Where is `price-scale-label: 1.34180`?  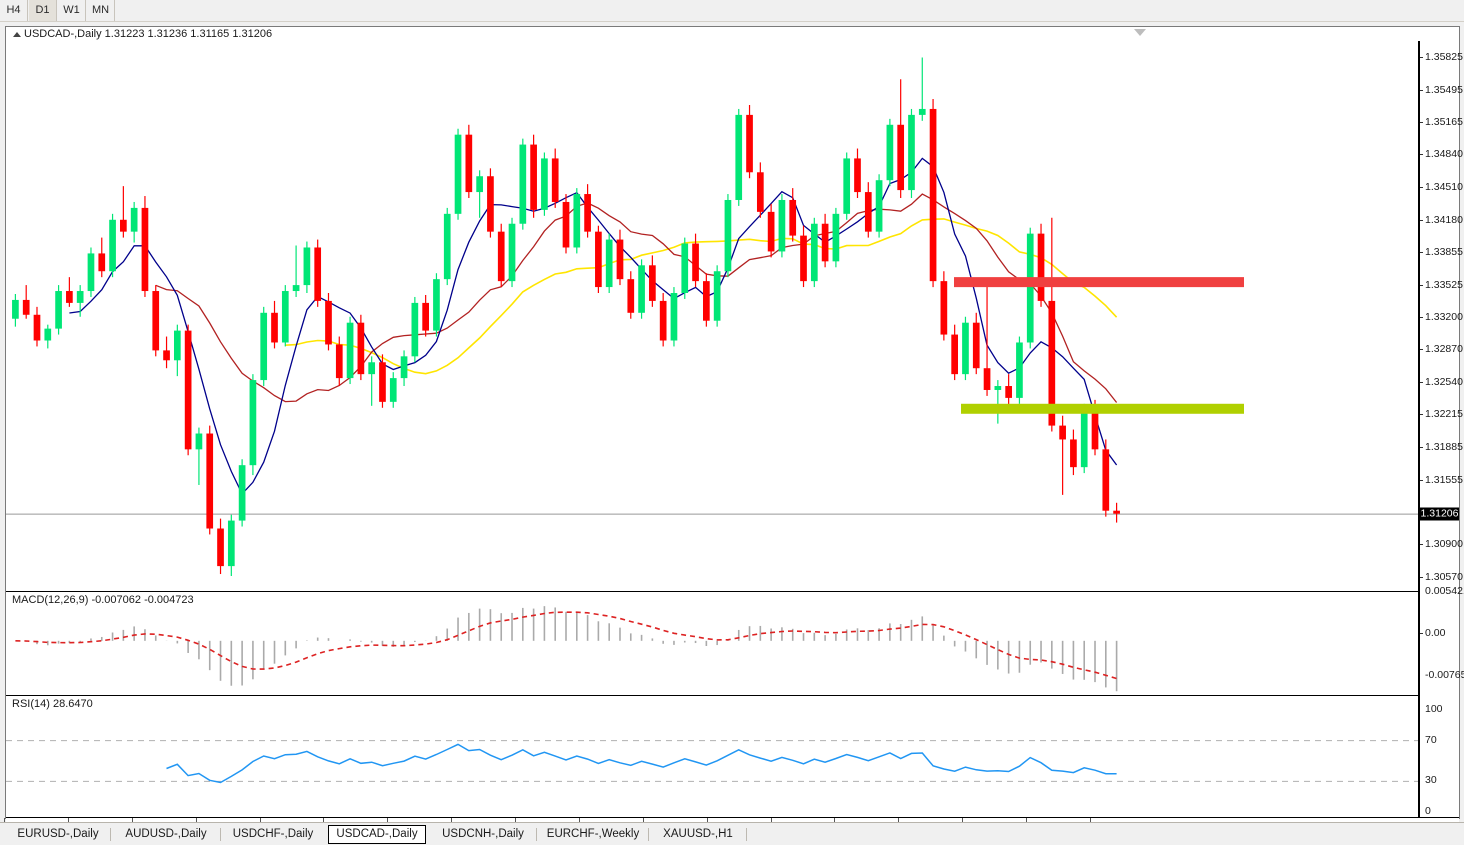
price-scale-label: 1.34180 is located at coordinates (1444, 219).